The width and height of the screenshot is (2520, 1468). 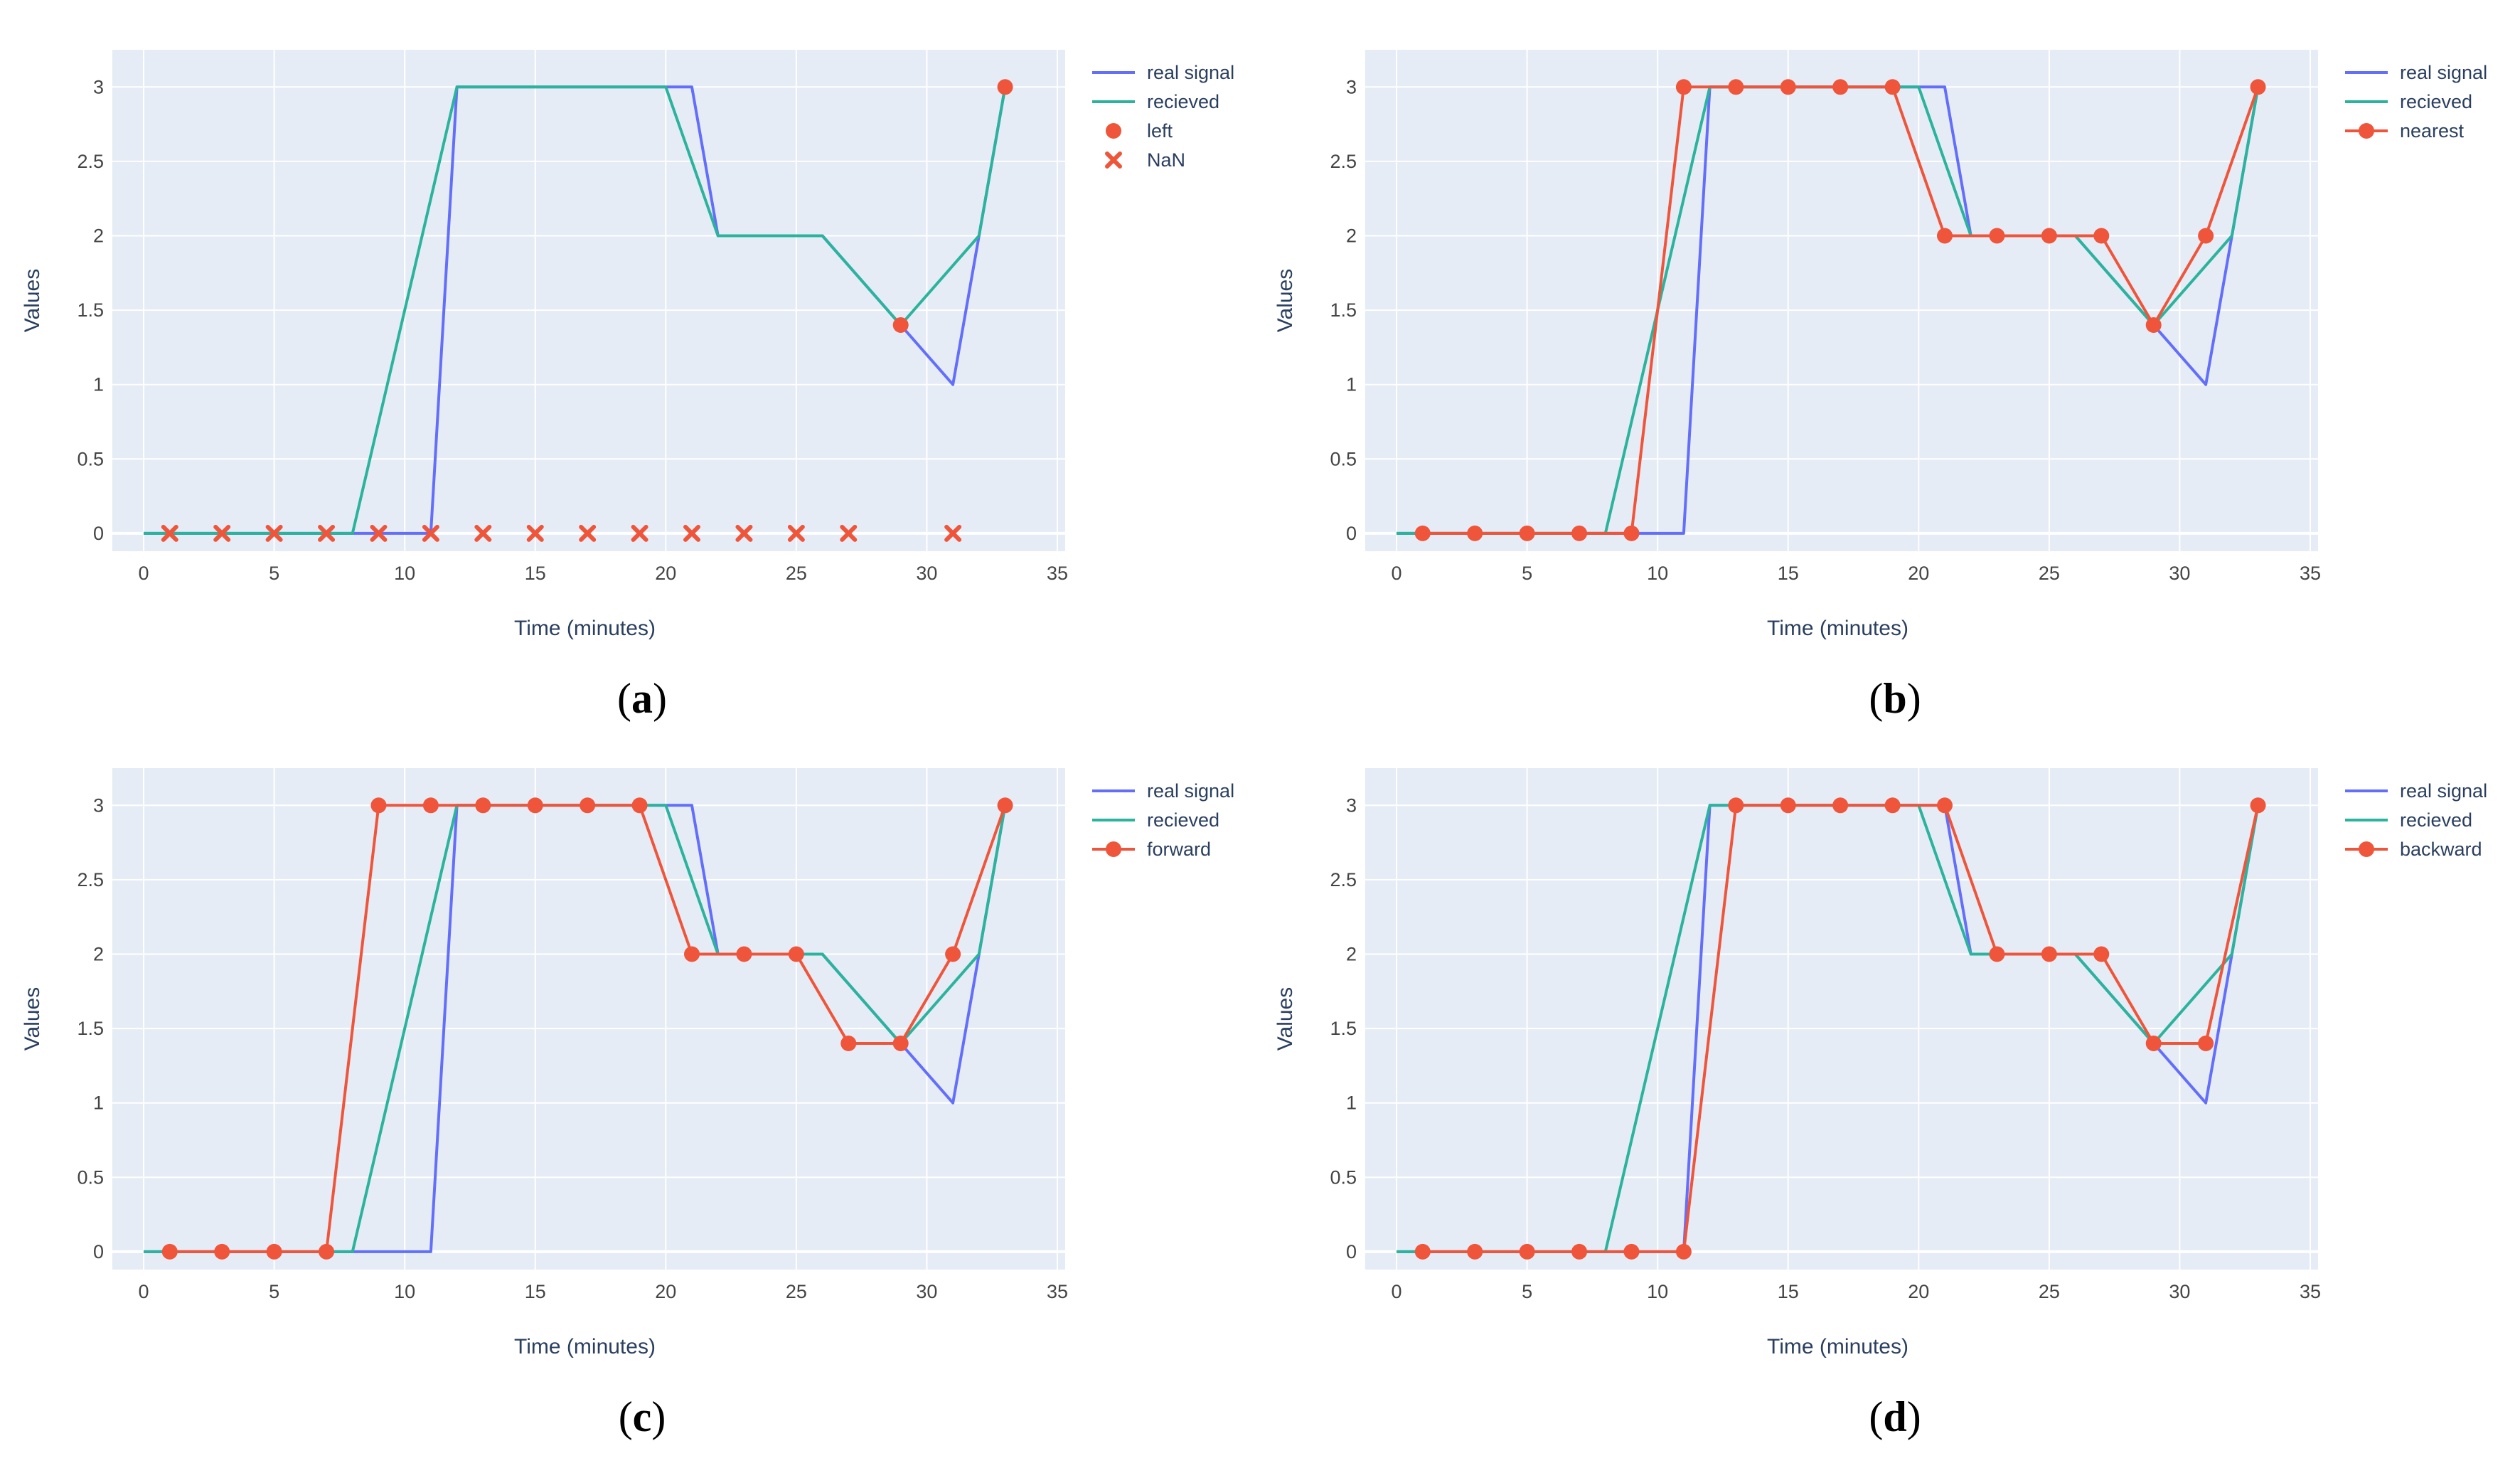 I want to click on legend-item-backward: backward, so click(x=2413, y=850).